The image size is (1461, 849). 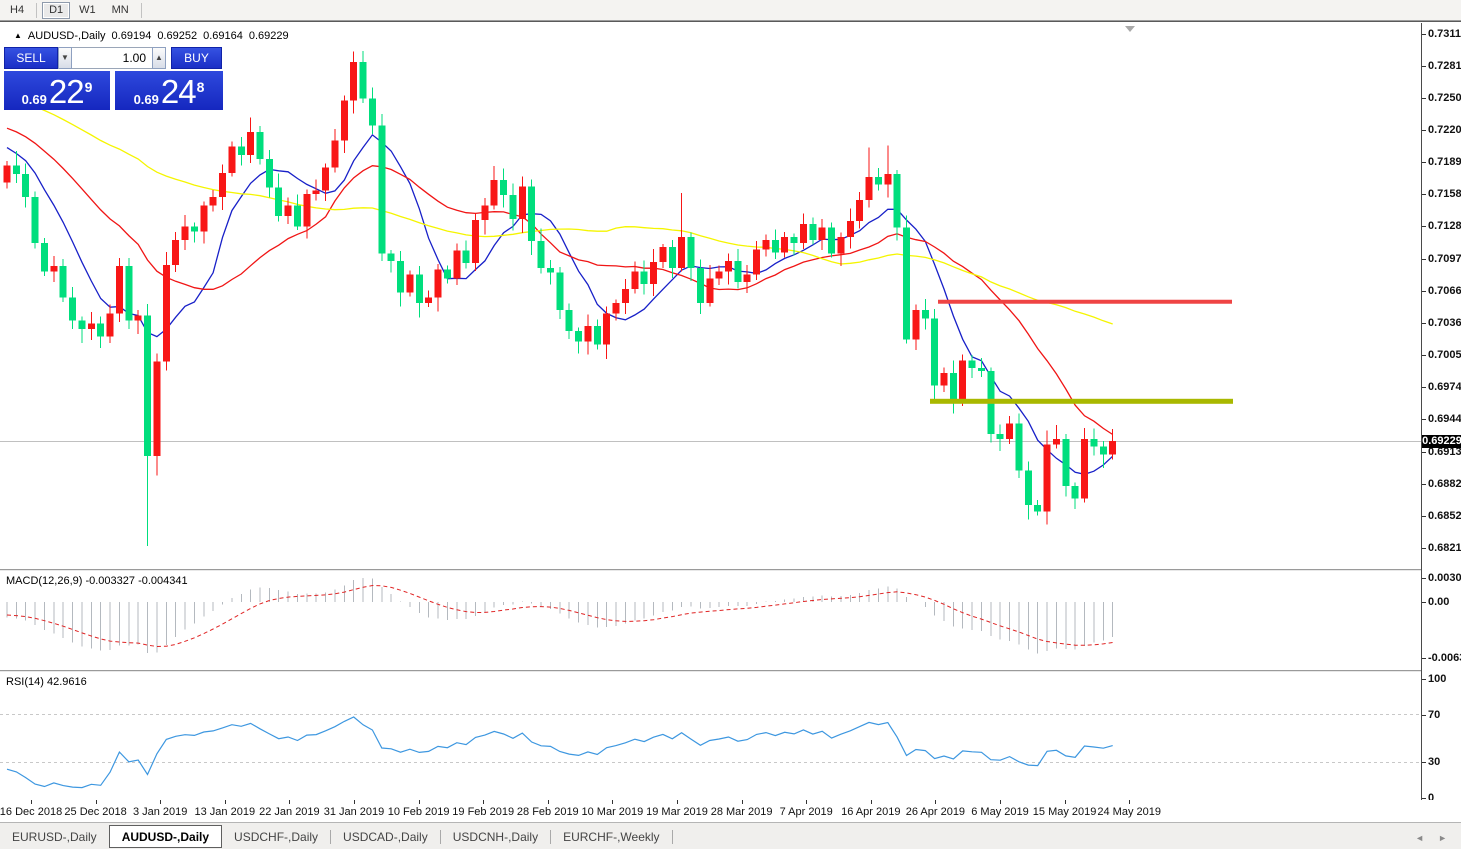 I want to click on date-axis-label: 19 Mar 2019, so click(x=677, y=812).